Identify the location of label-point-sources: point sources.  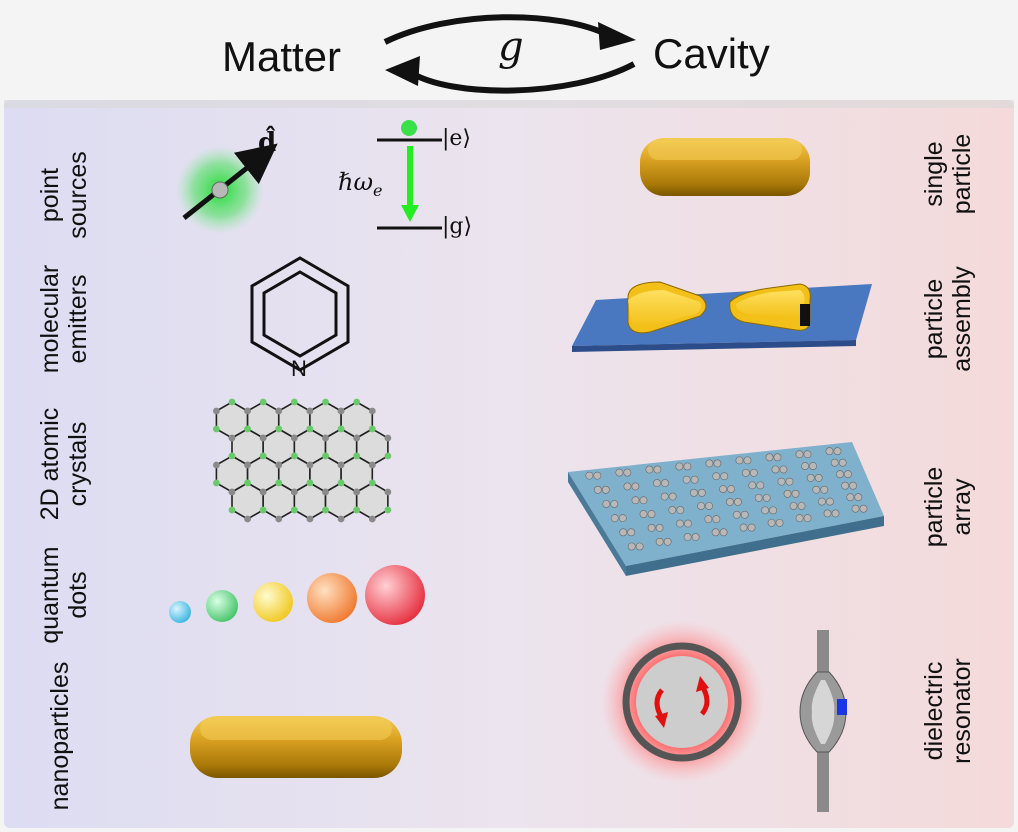
(65, 195).